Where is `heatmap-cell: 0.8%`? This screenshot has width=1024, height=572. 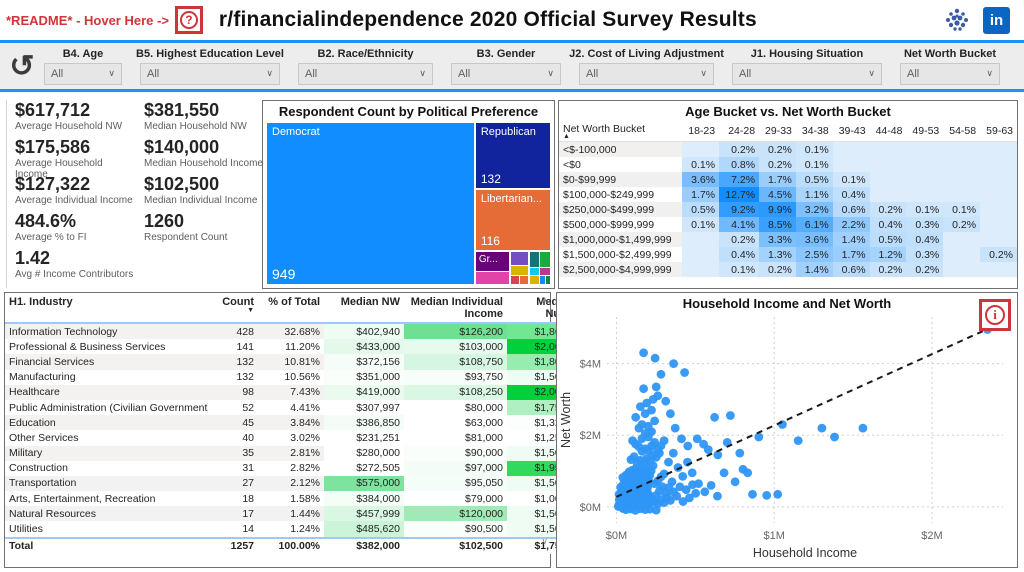 heatmap-cell: 0.8% is located at coordinates (739, 164).